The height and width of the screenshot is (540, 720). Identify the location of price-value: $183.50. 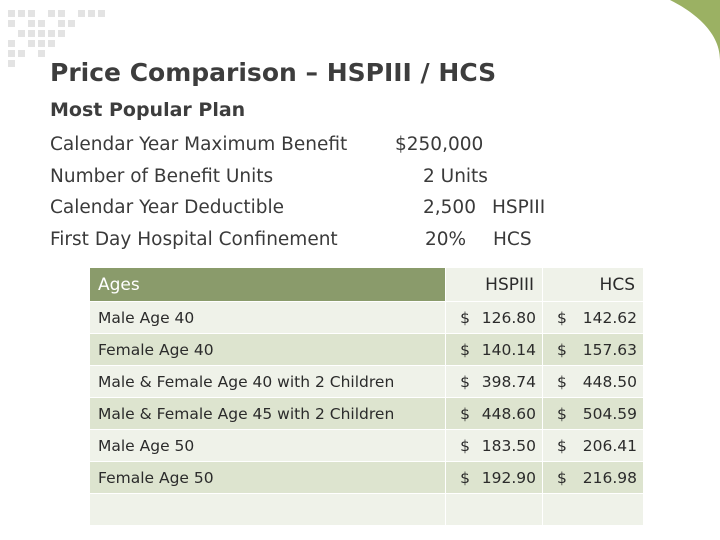
(494, 446).